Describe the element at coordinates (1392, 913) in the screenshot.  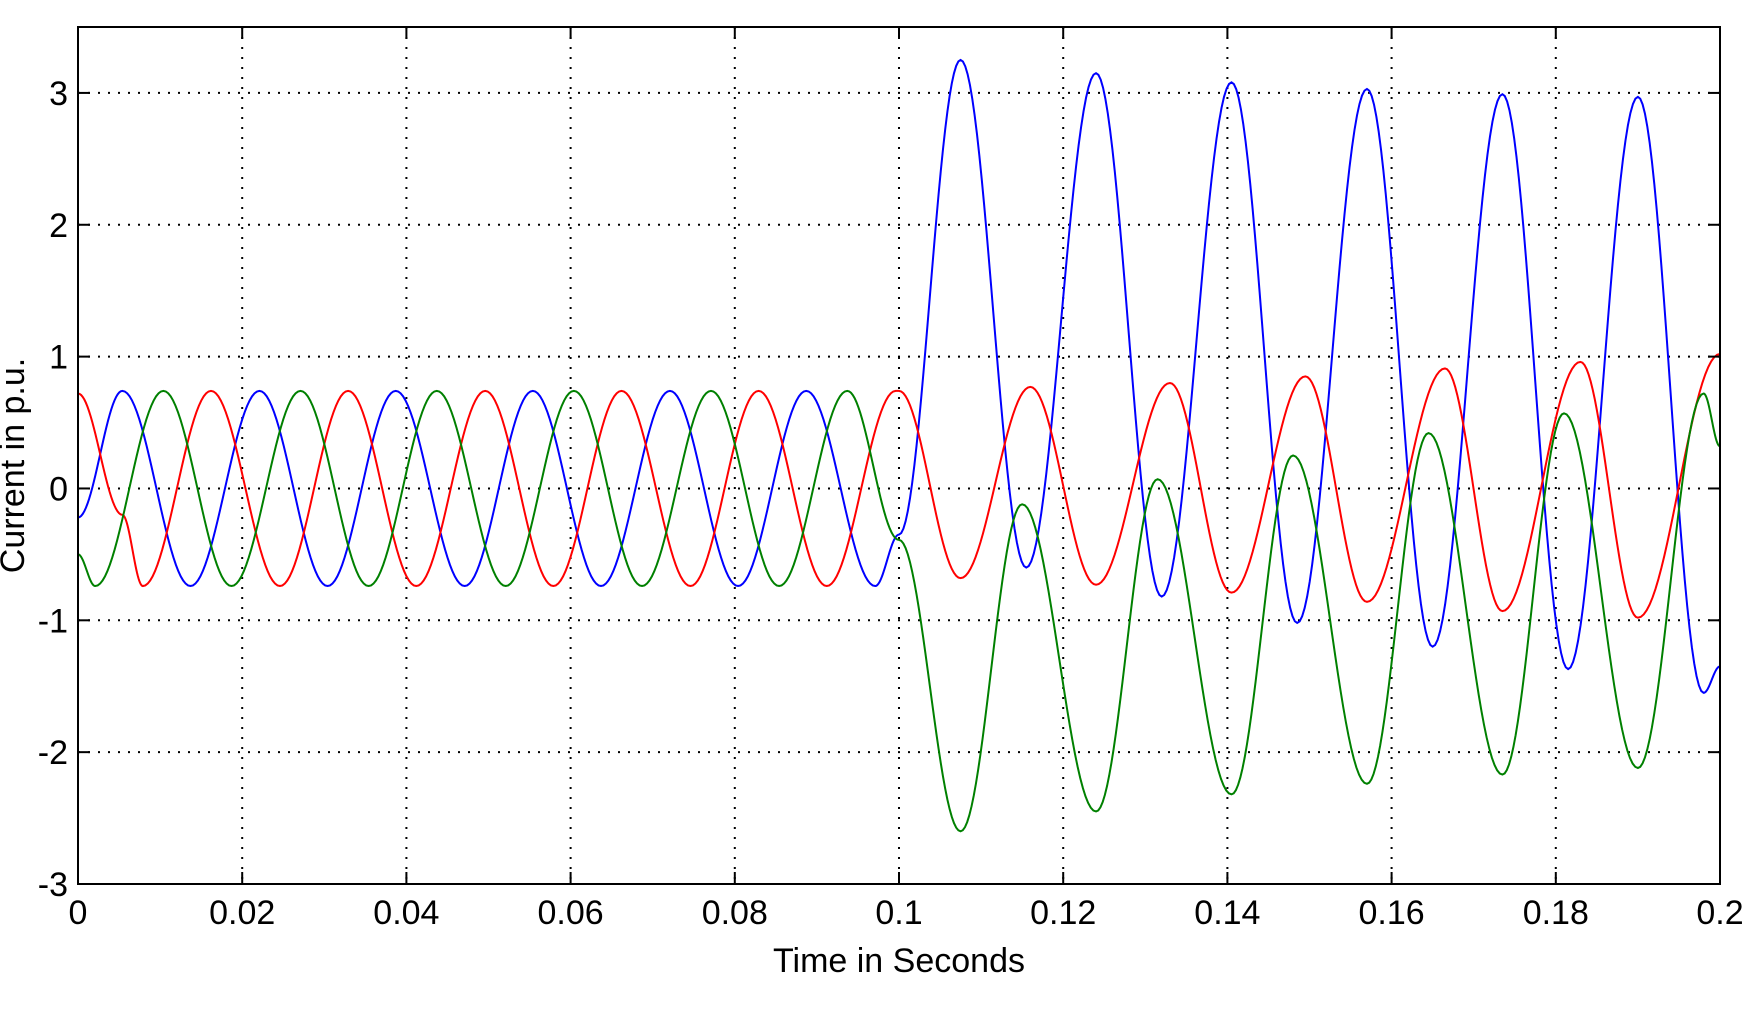
I see `x-tick-label: 0.16` at that location.